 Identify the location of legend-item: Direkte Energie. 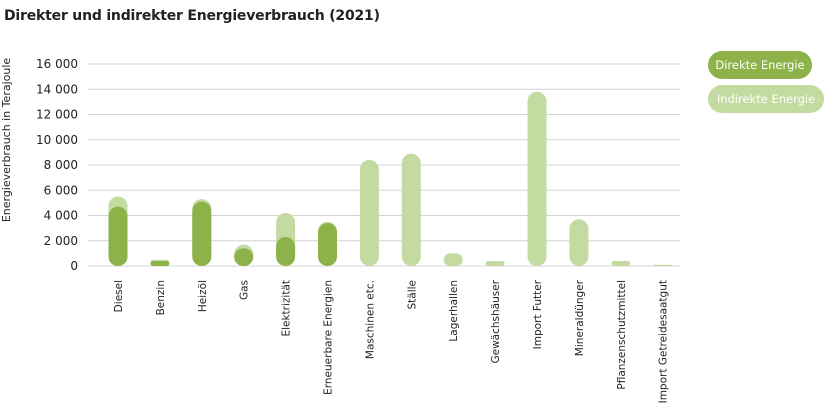
(760, 65).